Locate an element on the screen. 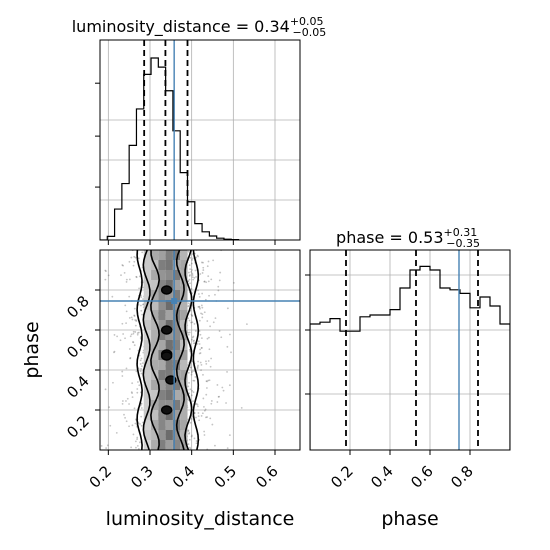 The height and width of the screenshot is (550, 550). phase-title: phase = 0.53+0.31 −0.35 is located at coordinates (408, 238).